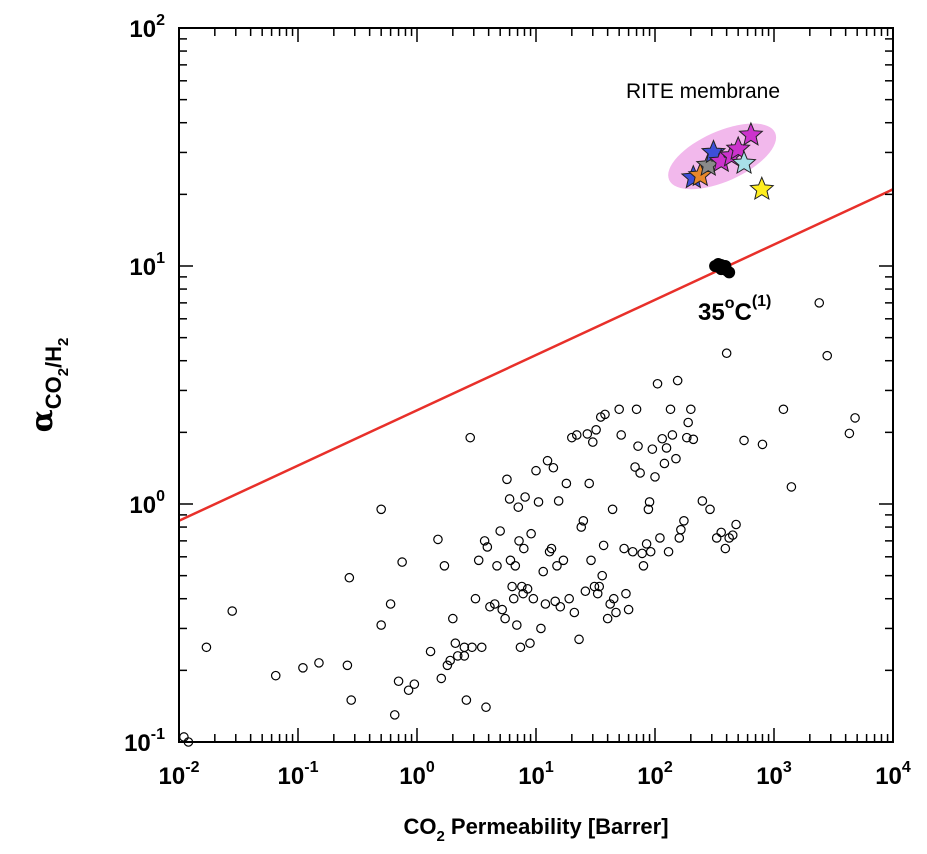 The height and width of the screenshot is (854, 927). Describe the element at coordinates (655, 774) in the screenshot. I see `x-tick-label: 10²` at that location.